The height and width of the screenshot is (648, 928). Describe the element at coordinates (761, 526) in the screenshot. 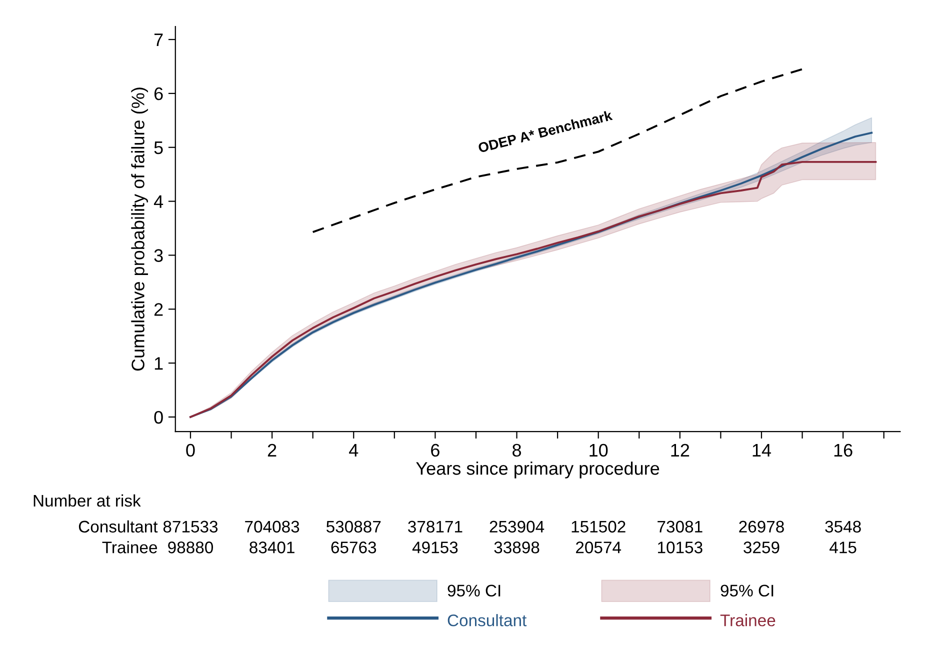

I see `text: 26978` at that location.